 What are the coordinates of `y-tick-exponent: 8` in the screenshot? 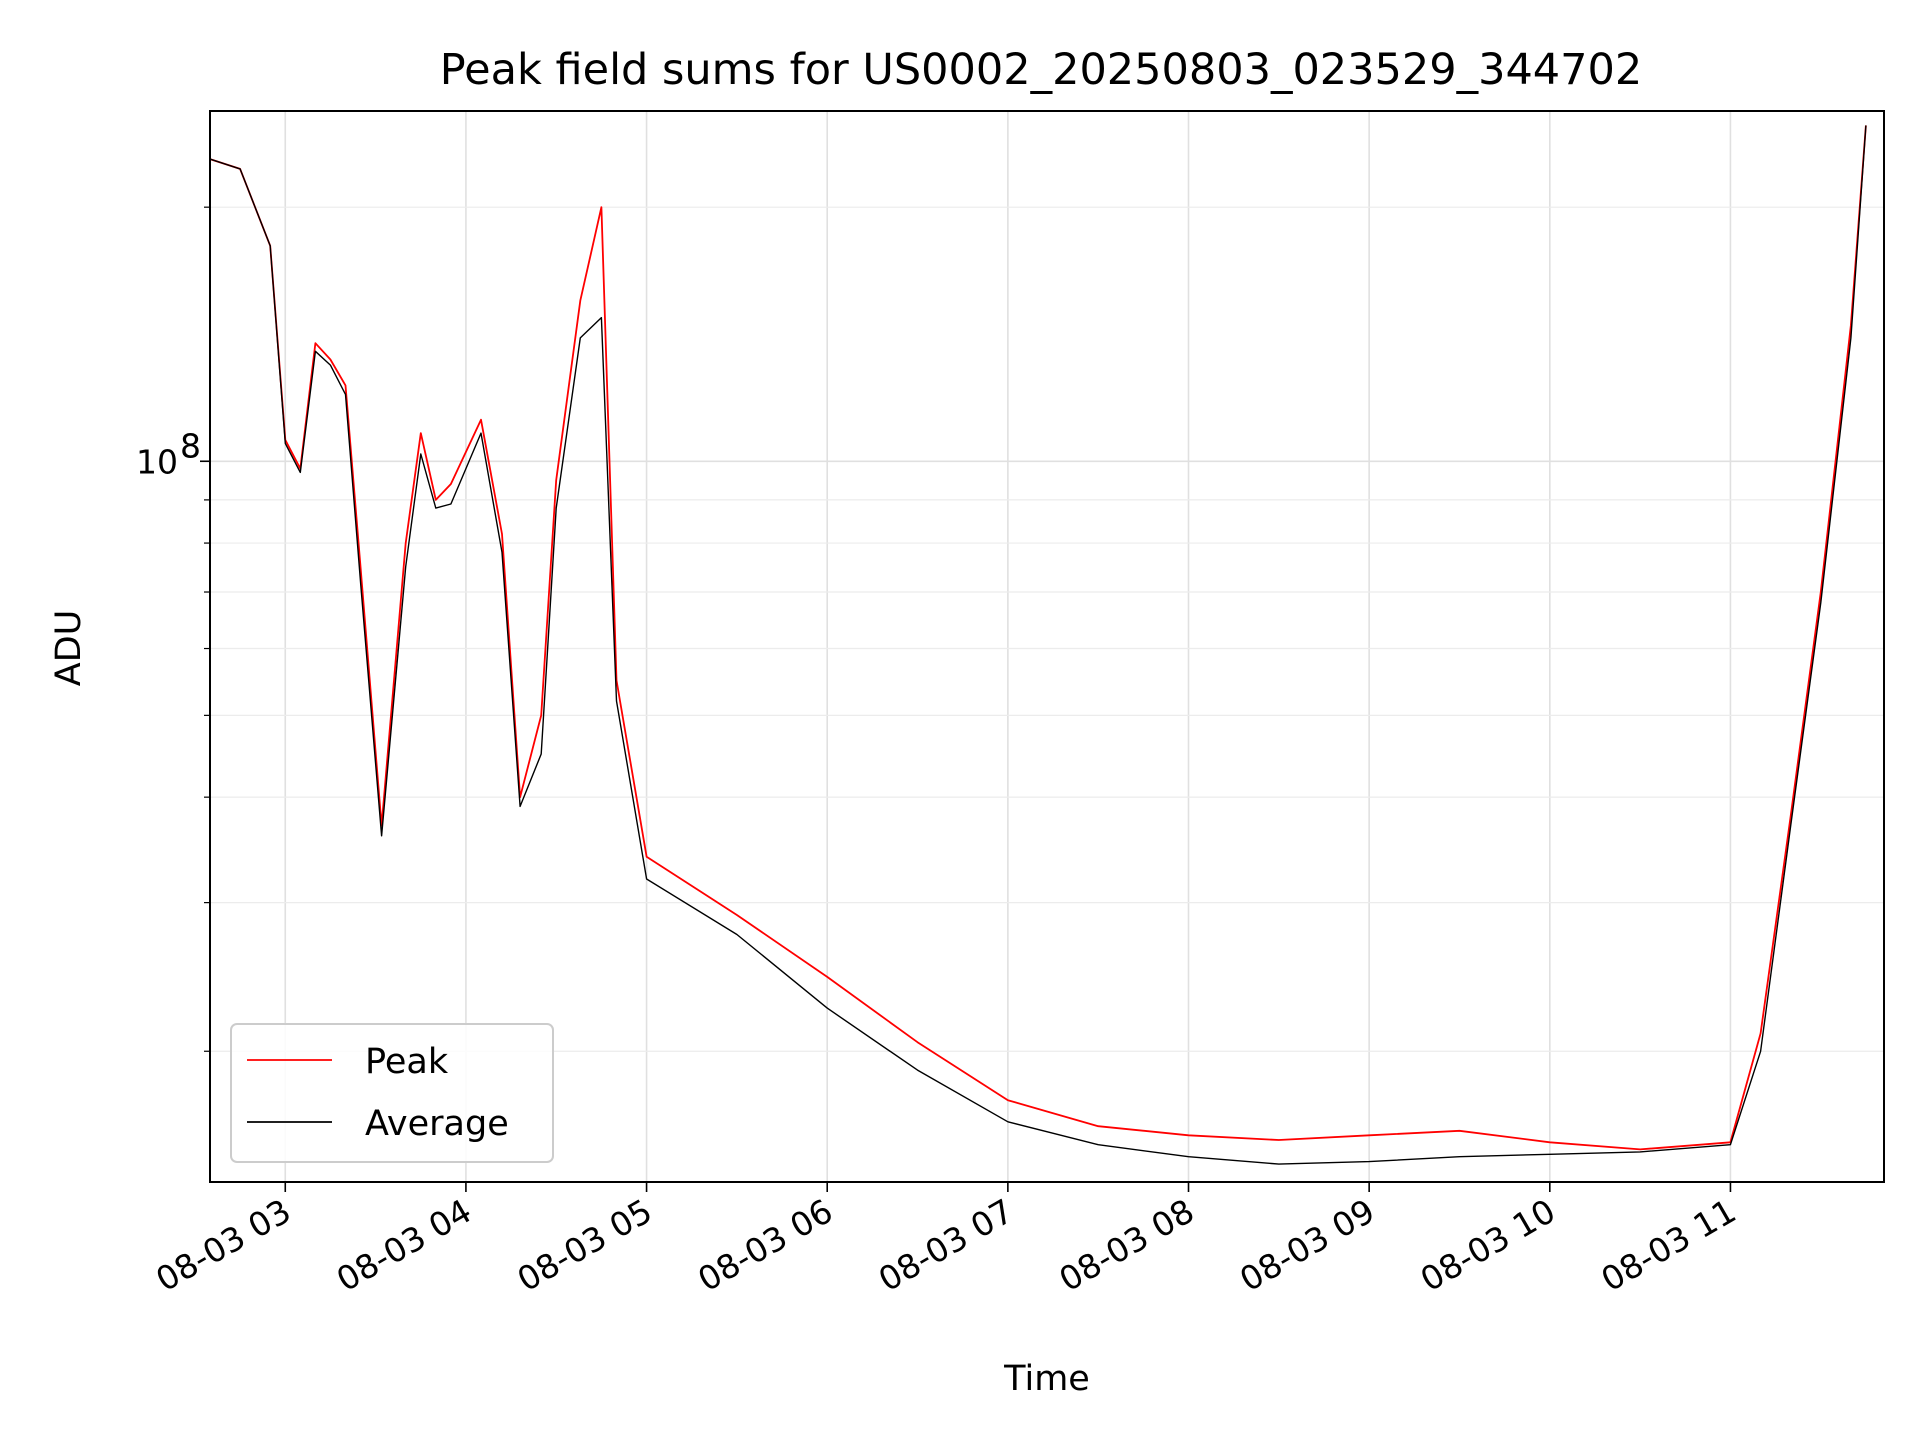 It's located at (190, 445).